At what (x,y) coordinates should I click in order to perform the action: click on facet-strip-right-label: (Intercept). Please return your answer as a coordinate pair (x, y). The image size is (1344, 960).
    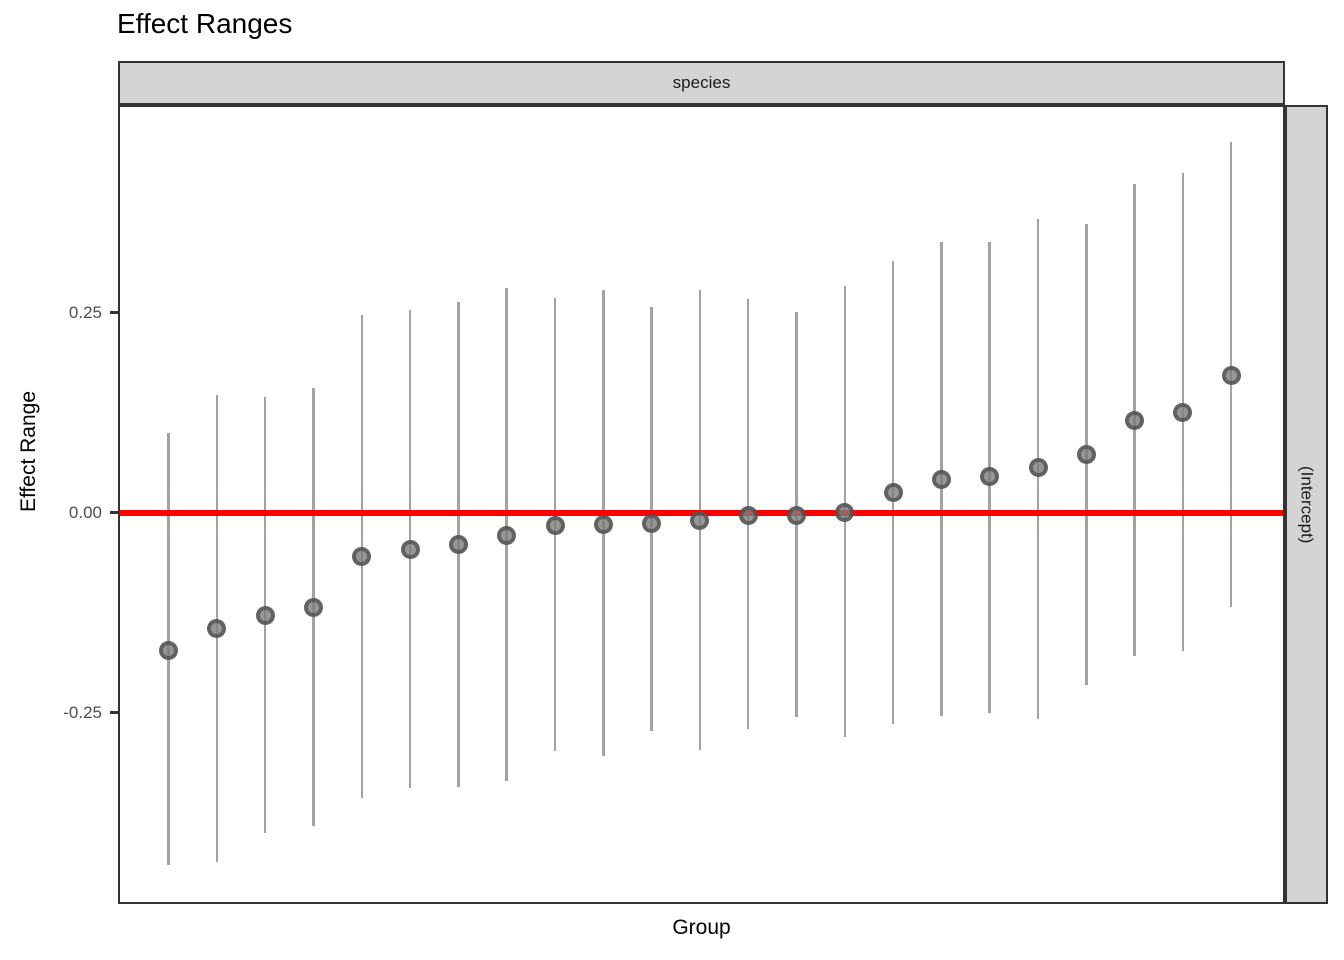
    Looking at the image, I should click on (1307, 504).